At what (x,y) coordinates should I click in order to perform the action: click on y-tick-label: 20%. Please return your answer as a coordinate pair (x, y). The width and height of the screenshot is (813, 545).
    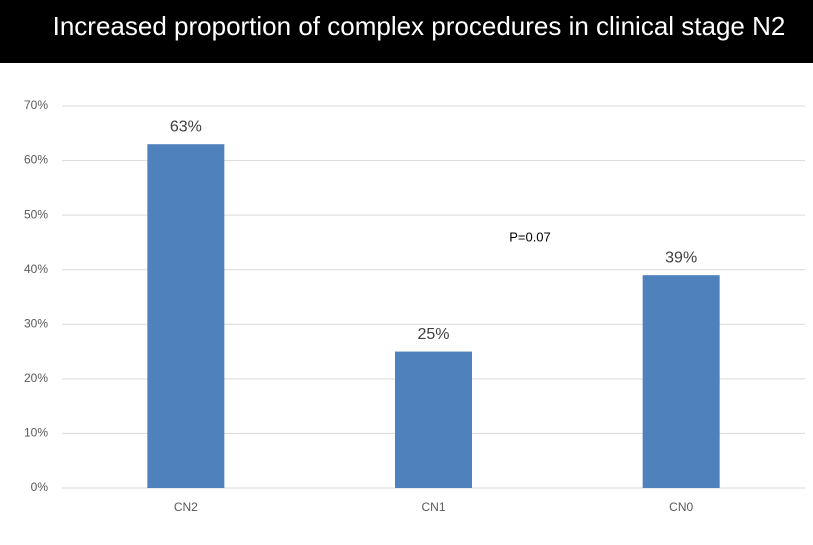
    Looking at the image, I should click on (36, 378).